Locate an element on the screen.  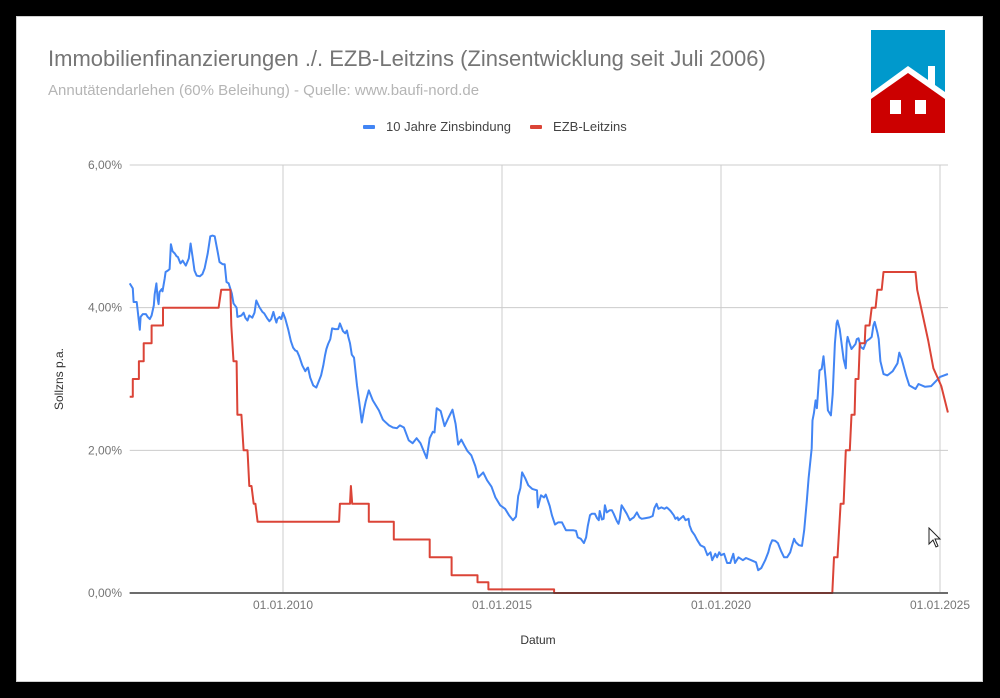
y-tick-label: 0,00% is located at coordinates (105, 593).